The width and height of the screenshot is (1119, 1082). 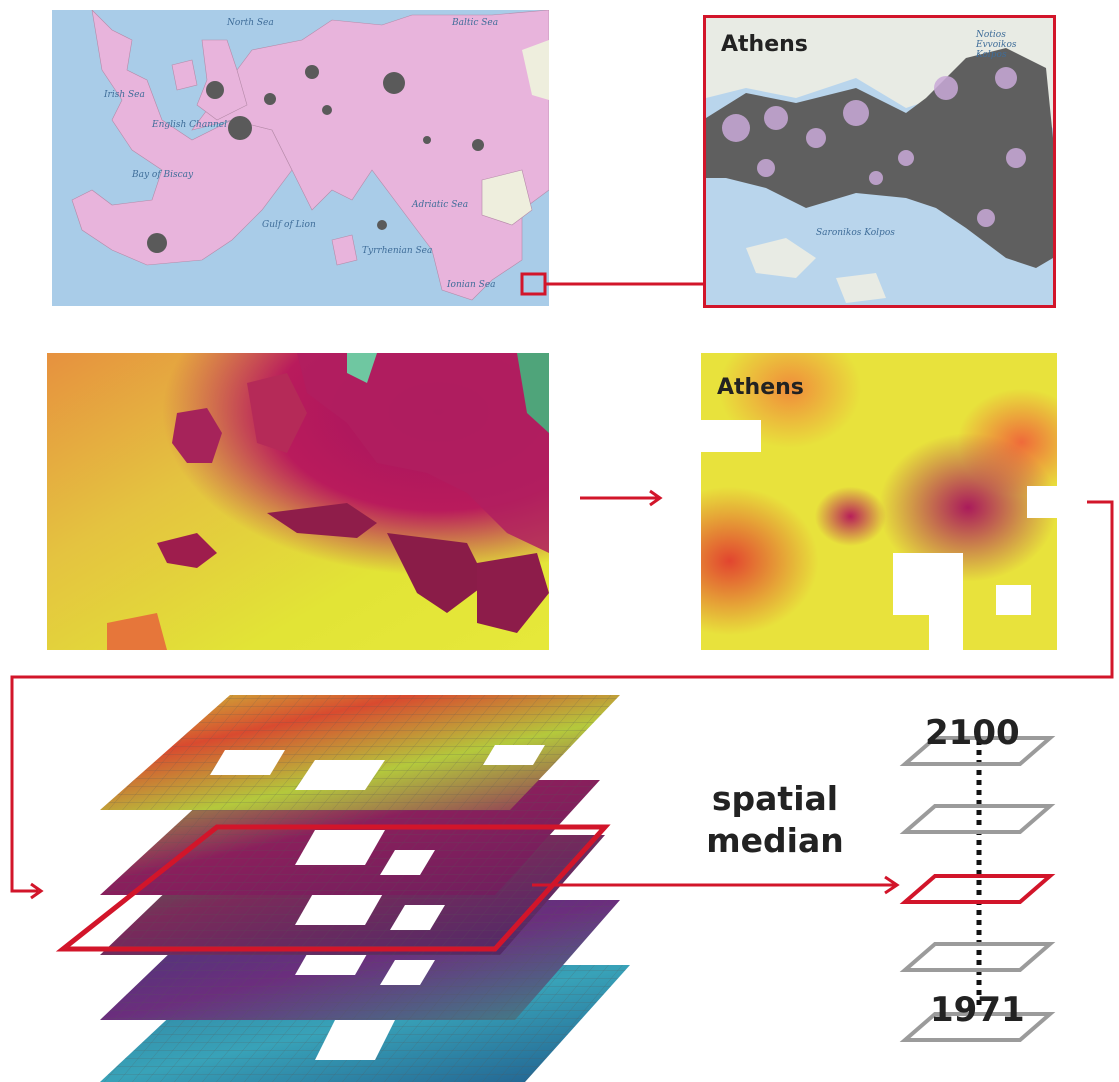 What do you see at coordinates (163, 175) in the screenshot?
I see `sea-label: Bay of Biscay` at bounding box center [163, 175].